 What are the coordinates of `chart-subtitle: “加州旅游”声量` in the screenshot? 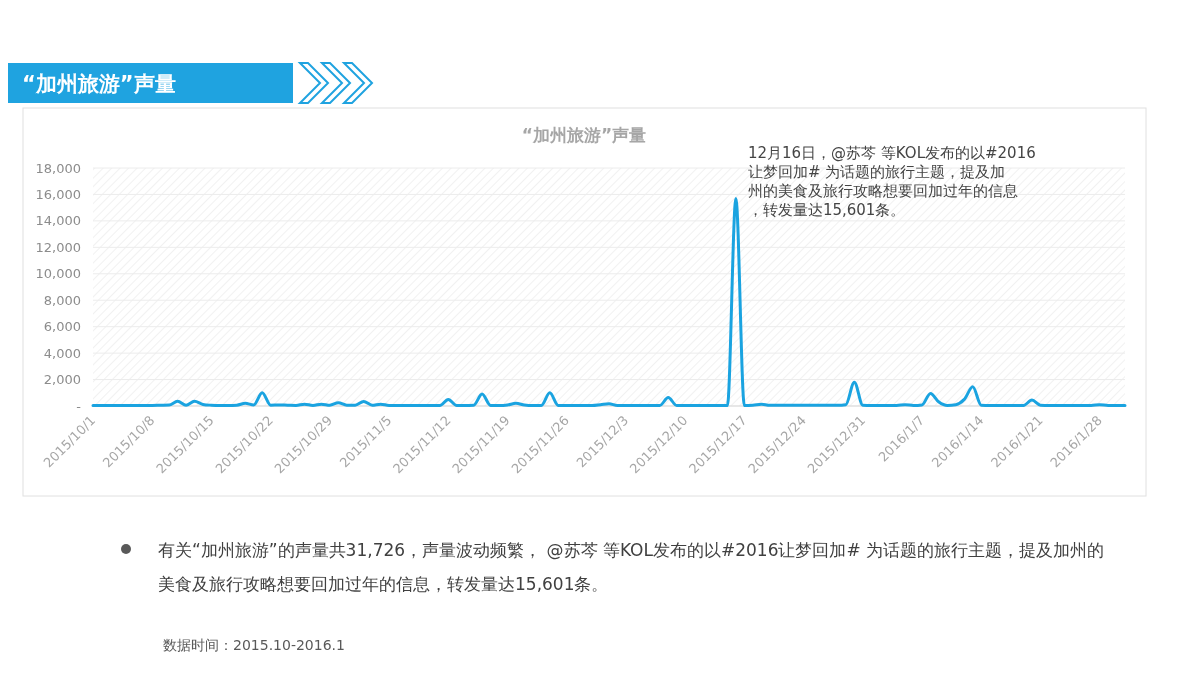 It's located at (99, 84).